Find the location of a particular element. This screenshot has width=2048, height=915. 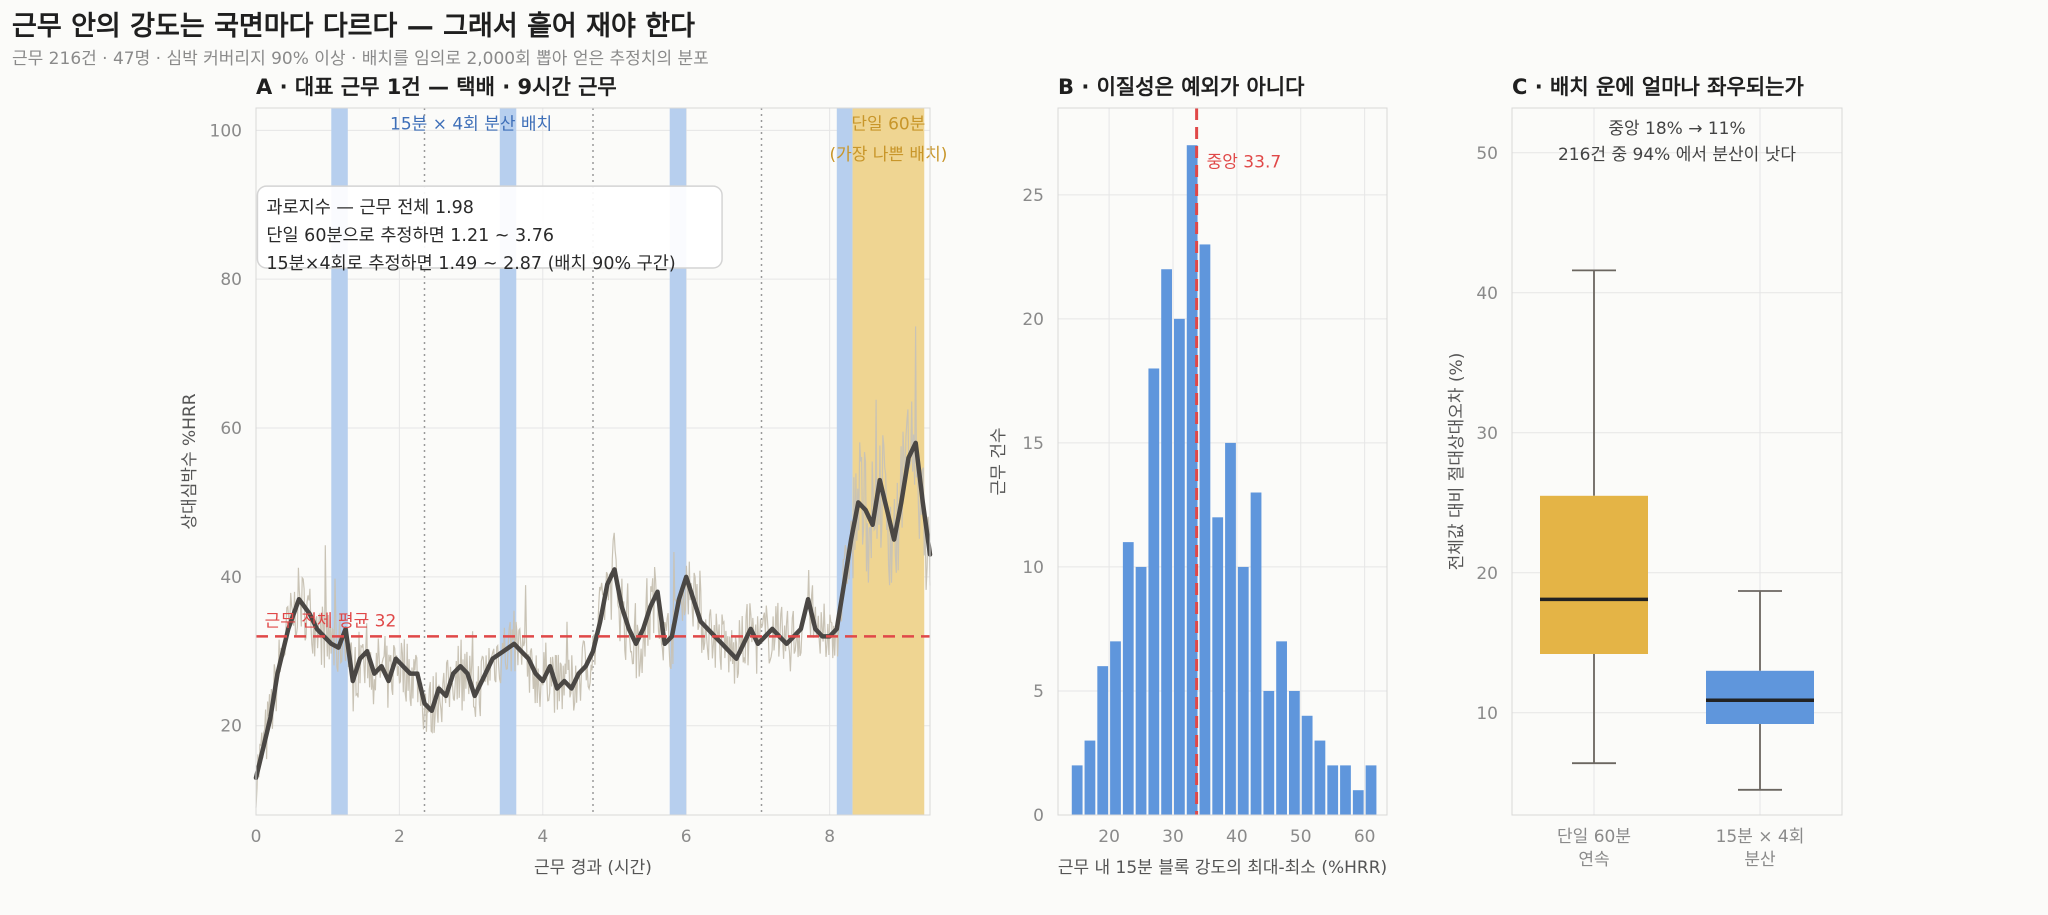

info-box-line: 과로지수 — 근무 전체 1.98 is located at coordinates (370, 208).